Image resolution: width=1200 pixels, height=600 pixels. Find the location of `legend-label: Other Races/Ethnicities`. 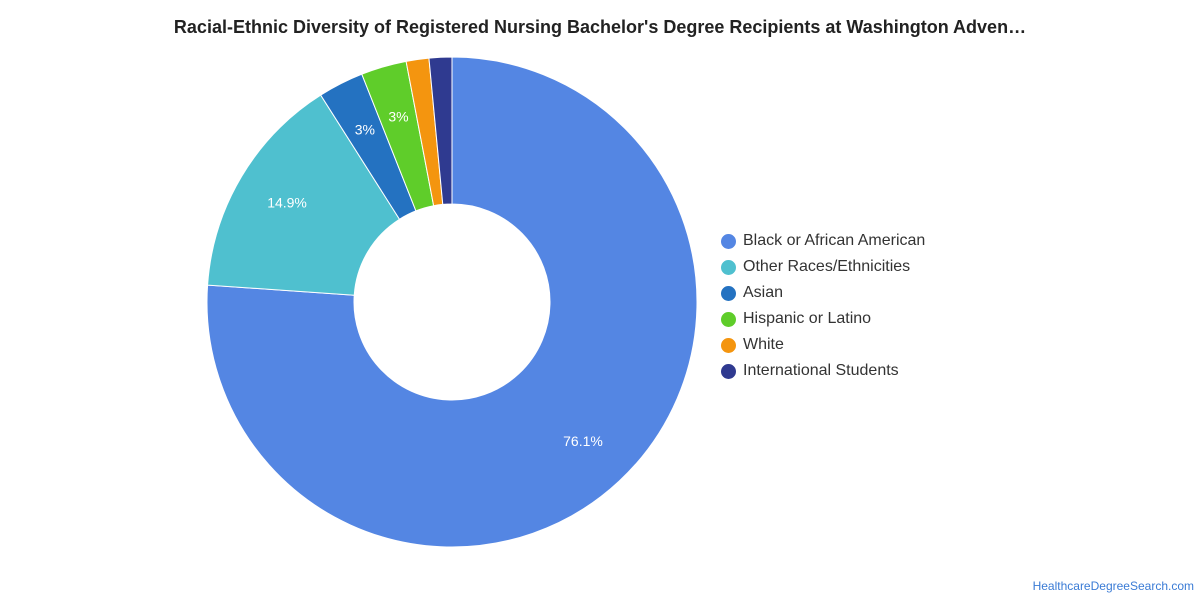

legend-label: Other Races/Ethnicities is located at coordinates (827, 266).